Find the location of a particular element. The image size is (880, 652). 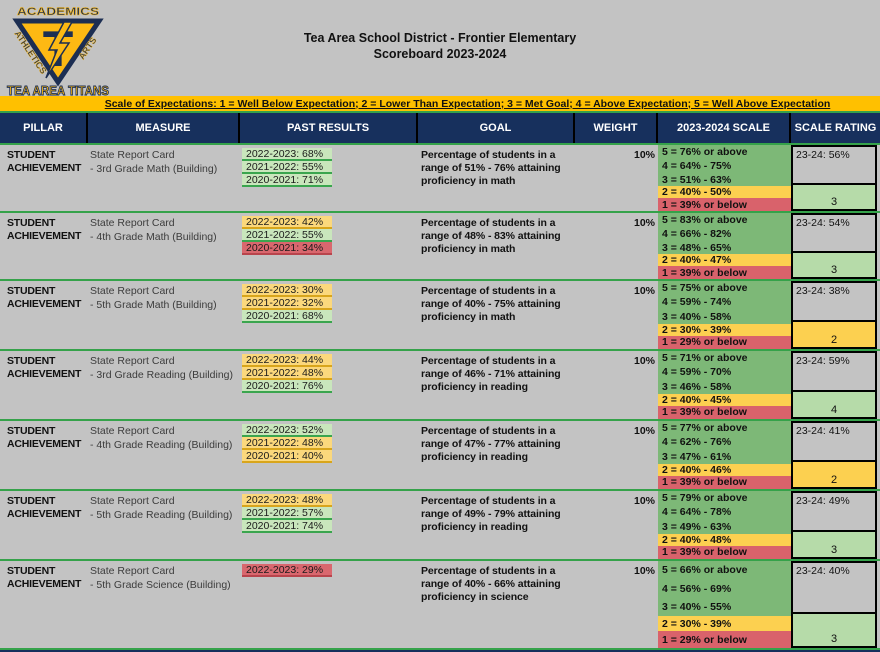

column-header-scale-rating: SCALE RATING is located at coordinates (835, 128).